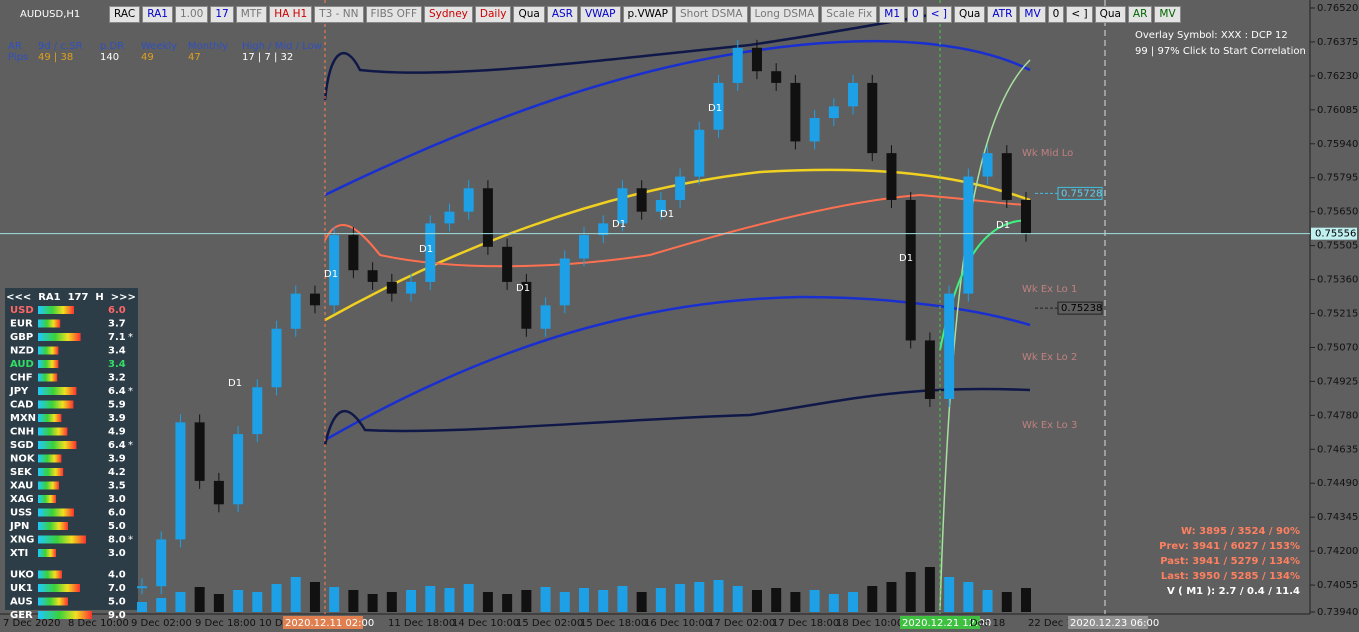 The width and height of the screenshot is (1359, 632). Describe the element at coordinates (251, 14) in the screenshot. I see `toolbar-button: MTF` at that location.